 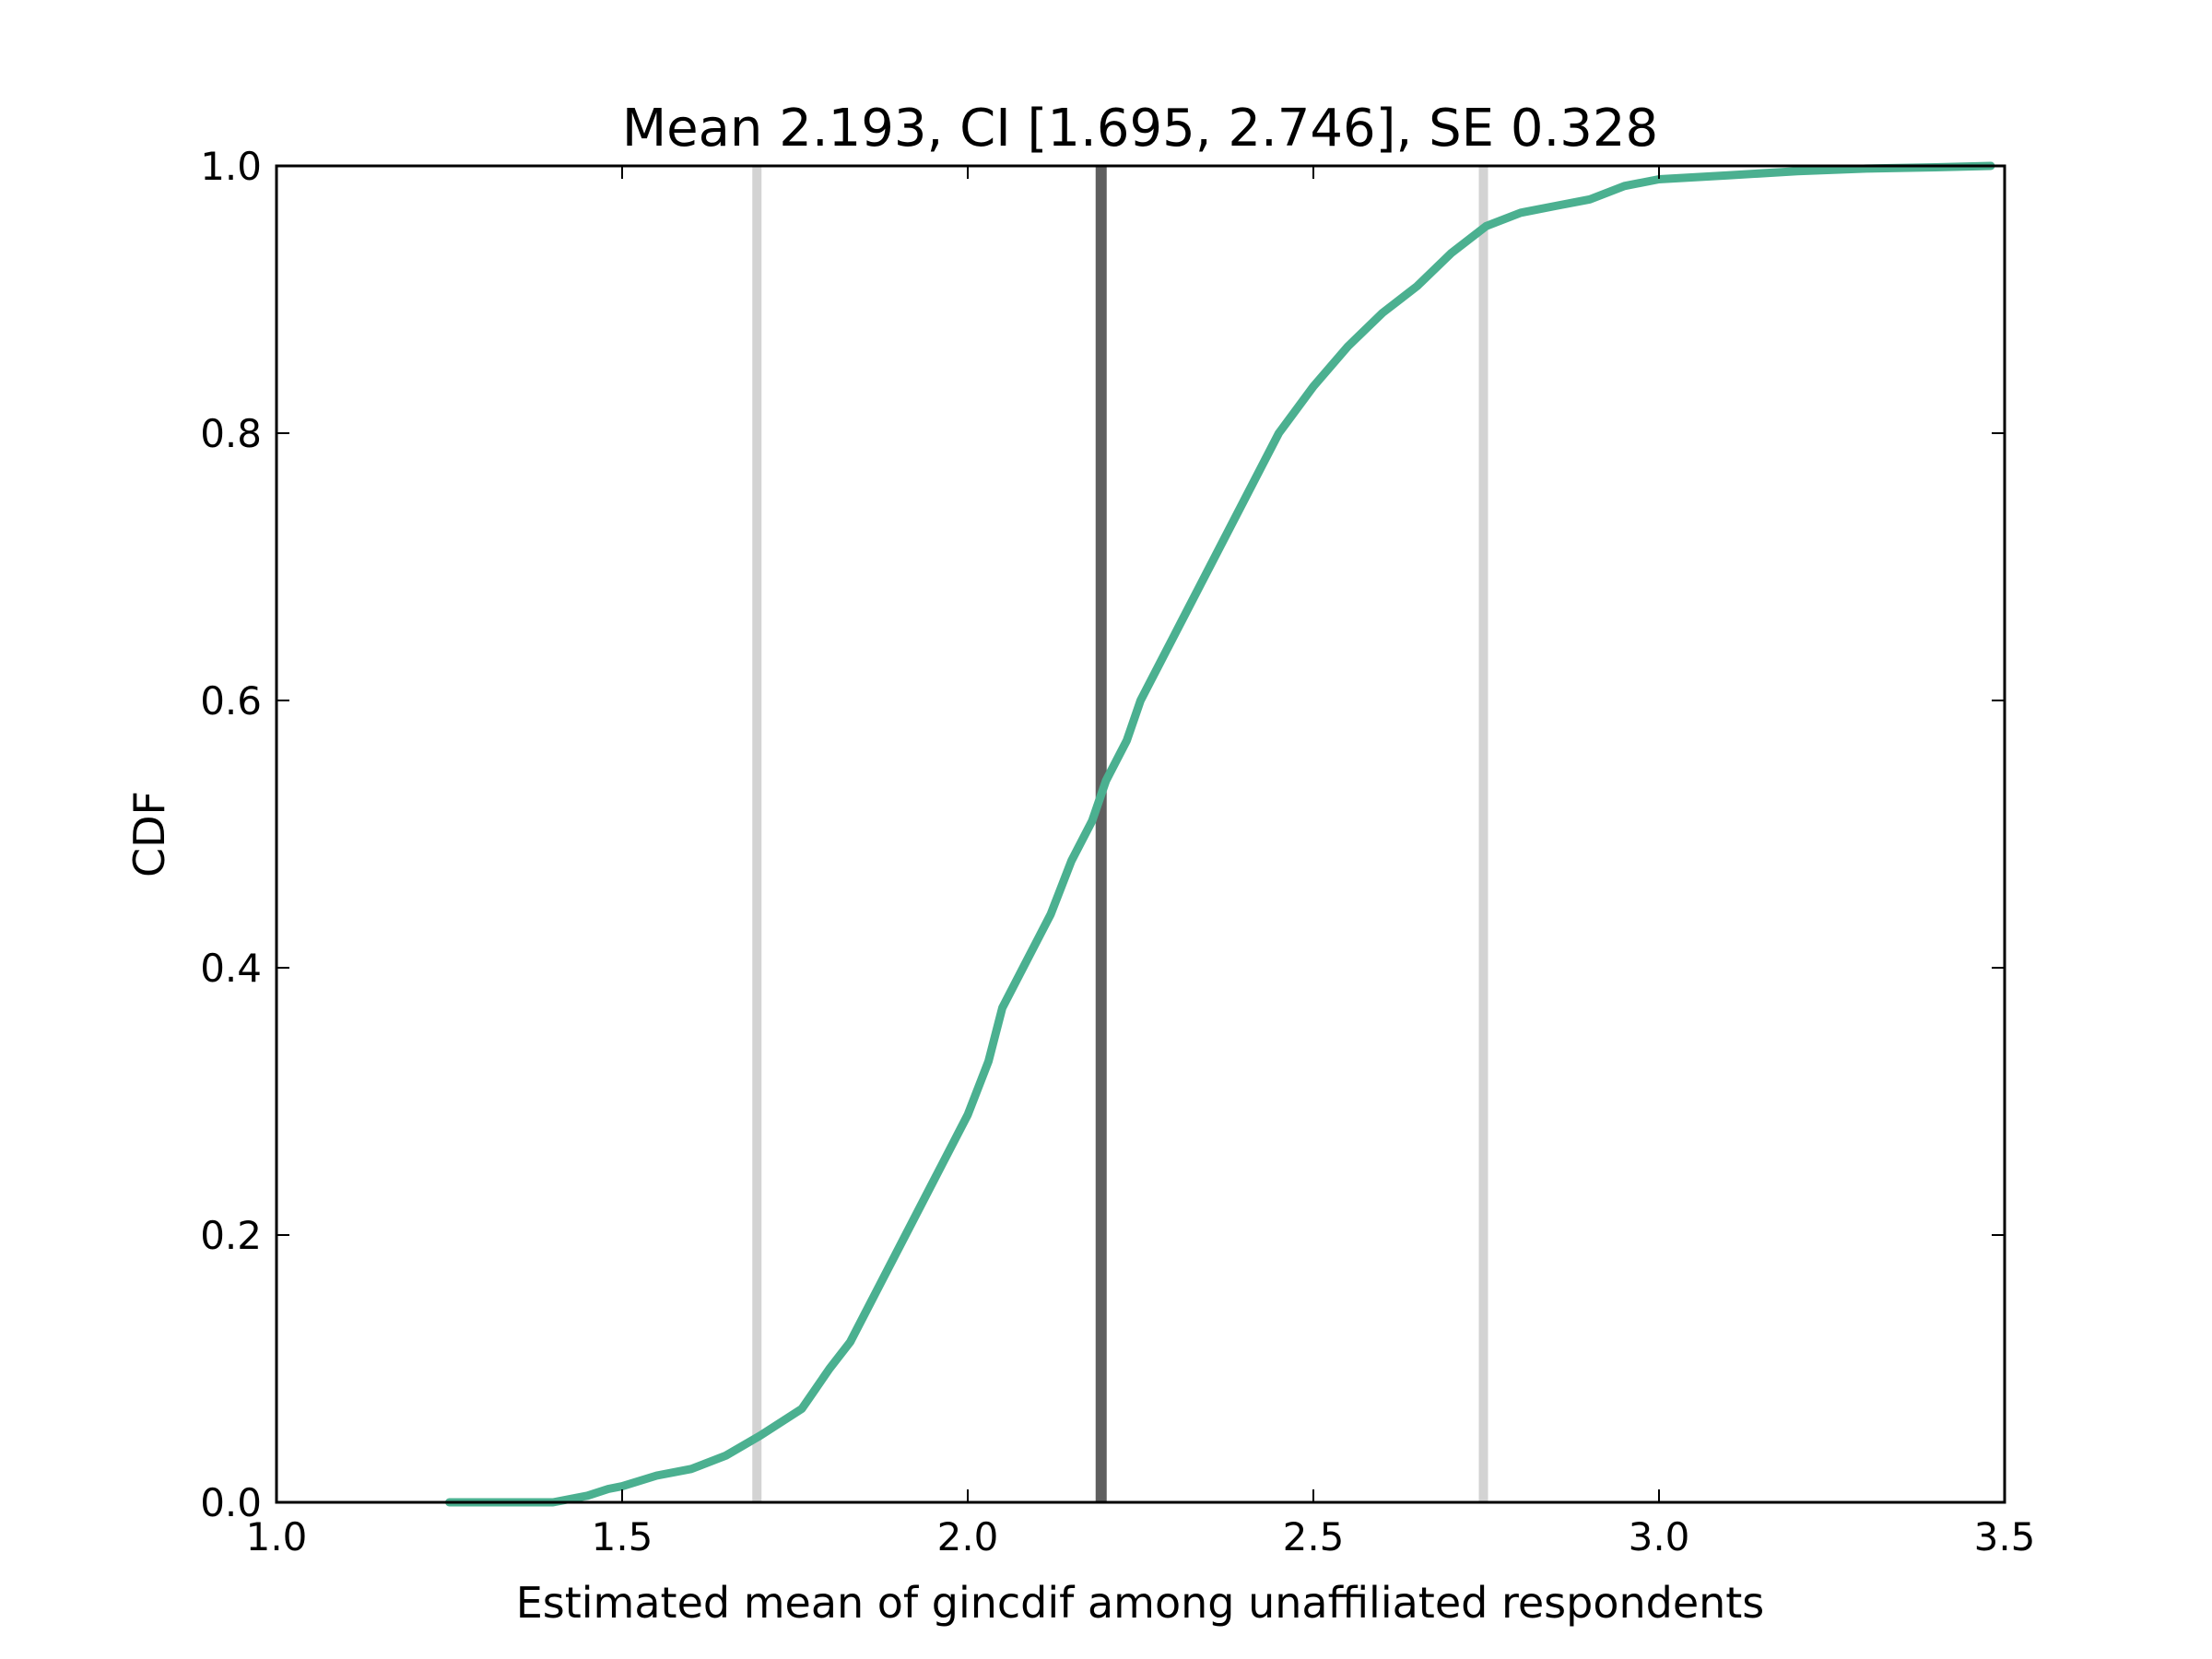 What do you see at coordinates (231, 1502) in the screenshot?
I see `y-tick-label: 0.0` at bounding box center [231, 1502].